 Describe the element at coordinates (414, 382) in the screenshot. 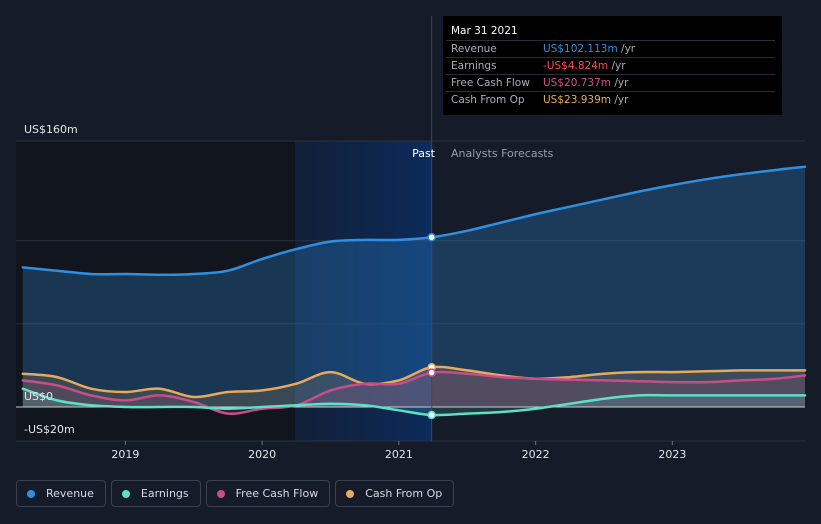

I see `line-cash-from-op` at that location.